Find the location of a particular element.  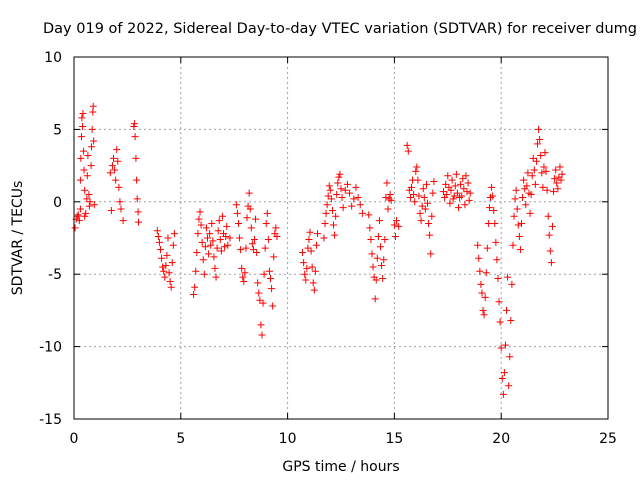

y-tick-label: -5 is located at coordinates (55, 275).